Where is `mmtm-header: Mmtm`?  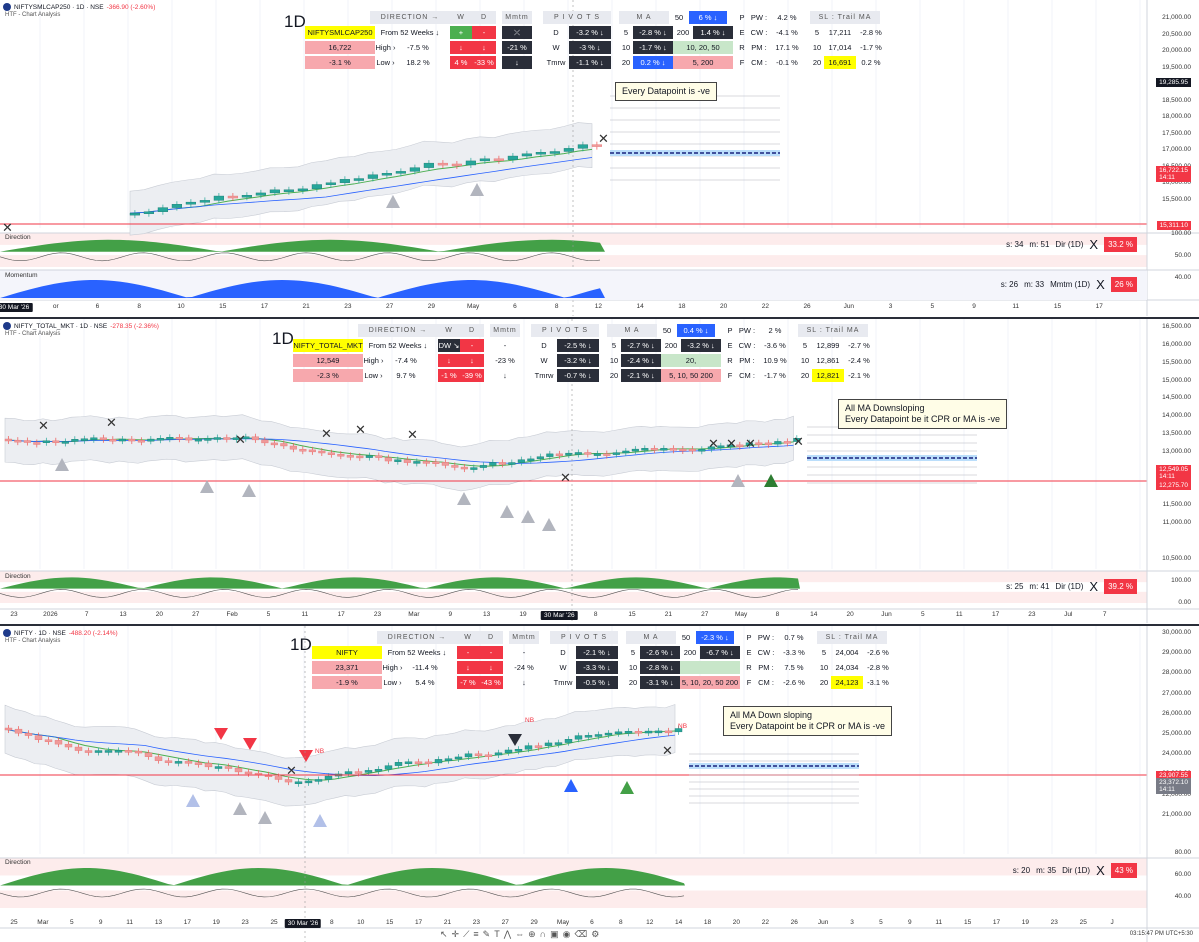 mmtm-header: Mmtm is located at coordinates (505, 330).